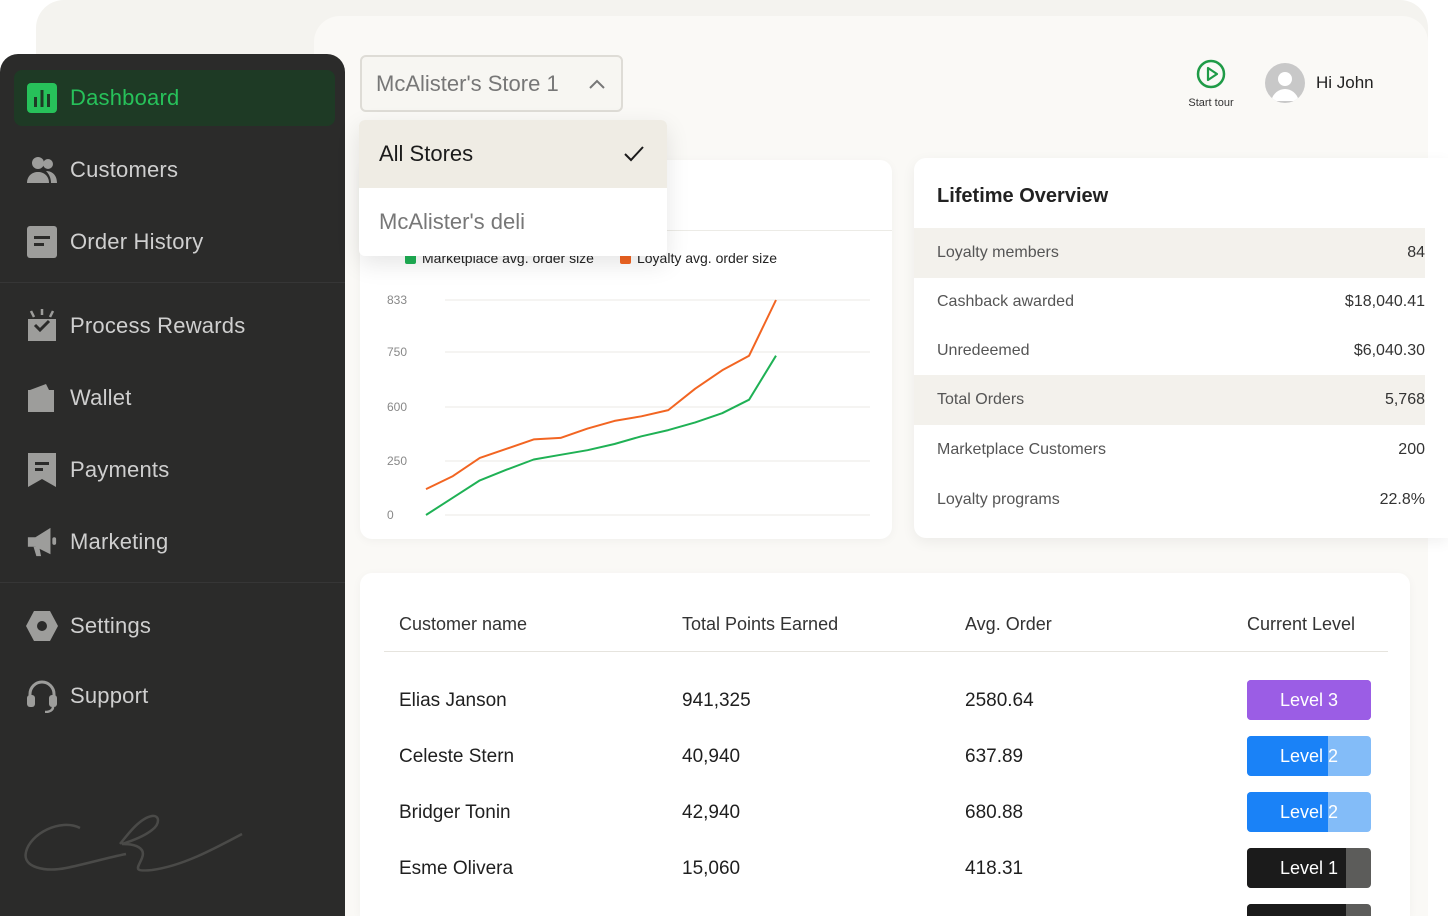 The width and height of the screenshot is (1448, 916). I want to click on sidebar-item-settings: Settings, so click(174, 626).